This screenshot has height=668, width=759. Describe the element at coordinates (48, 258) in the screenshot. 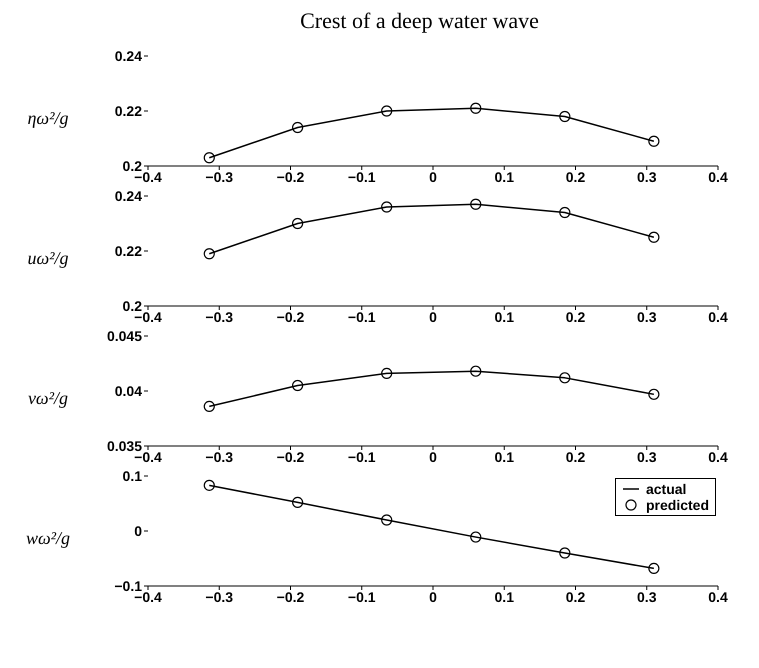

I see `y-axis-title: uω²/g` at that location.